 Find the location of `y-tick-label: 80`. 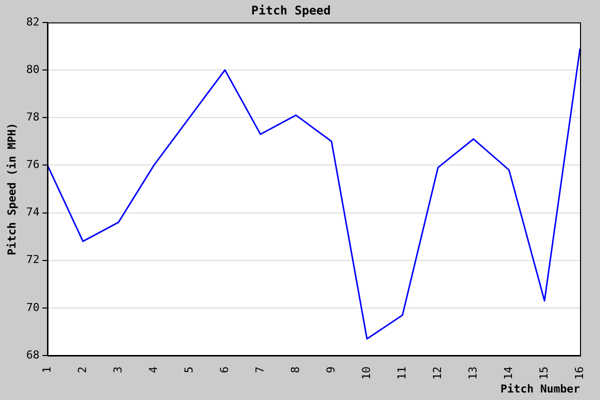

y-tick-label: 80 is located at coordinates (33, 69).